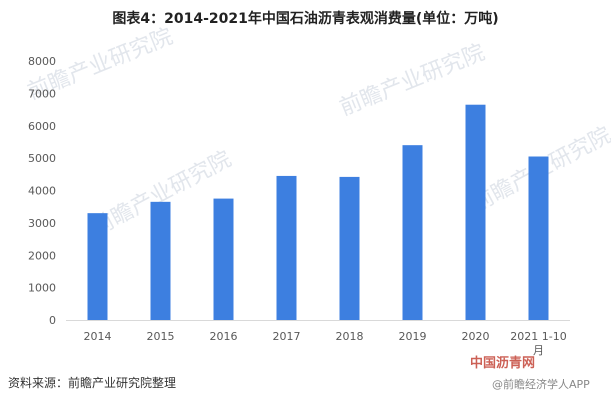 The width and height of the screenshot is (611, 406). I want to click on x-tick-label: 2016, so click(224, 336).